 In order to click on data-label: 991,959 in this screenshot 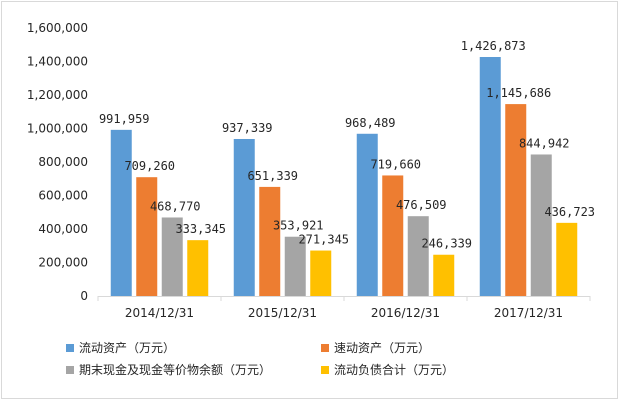, I will do `click(124, 119)`.